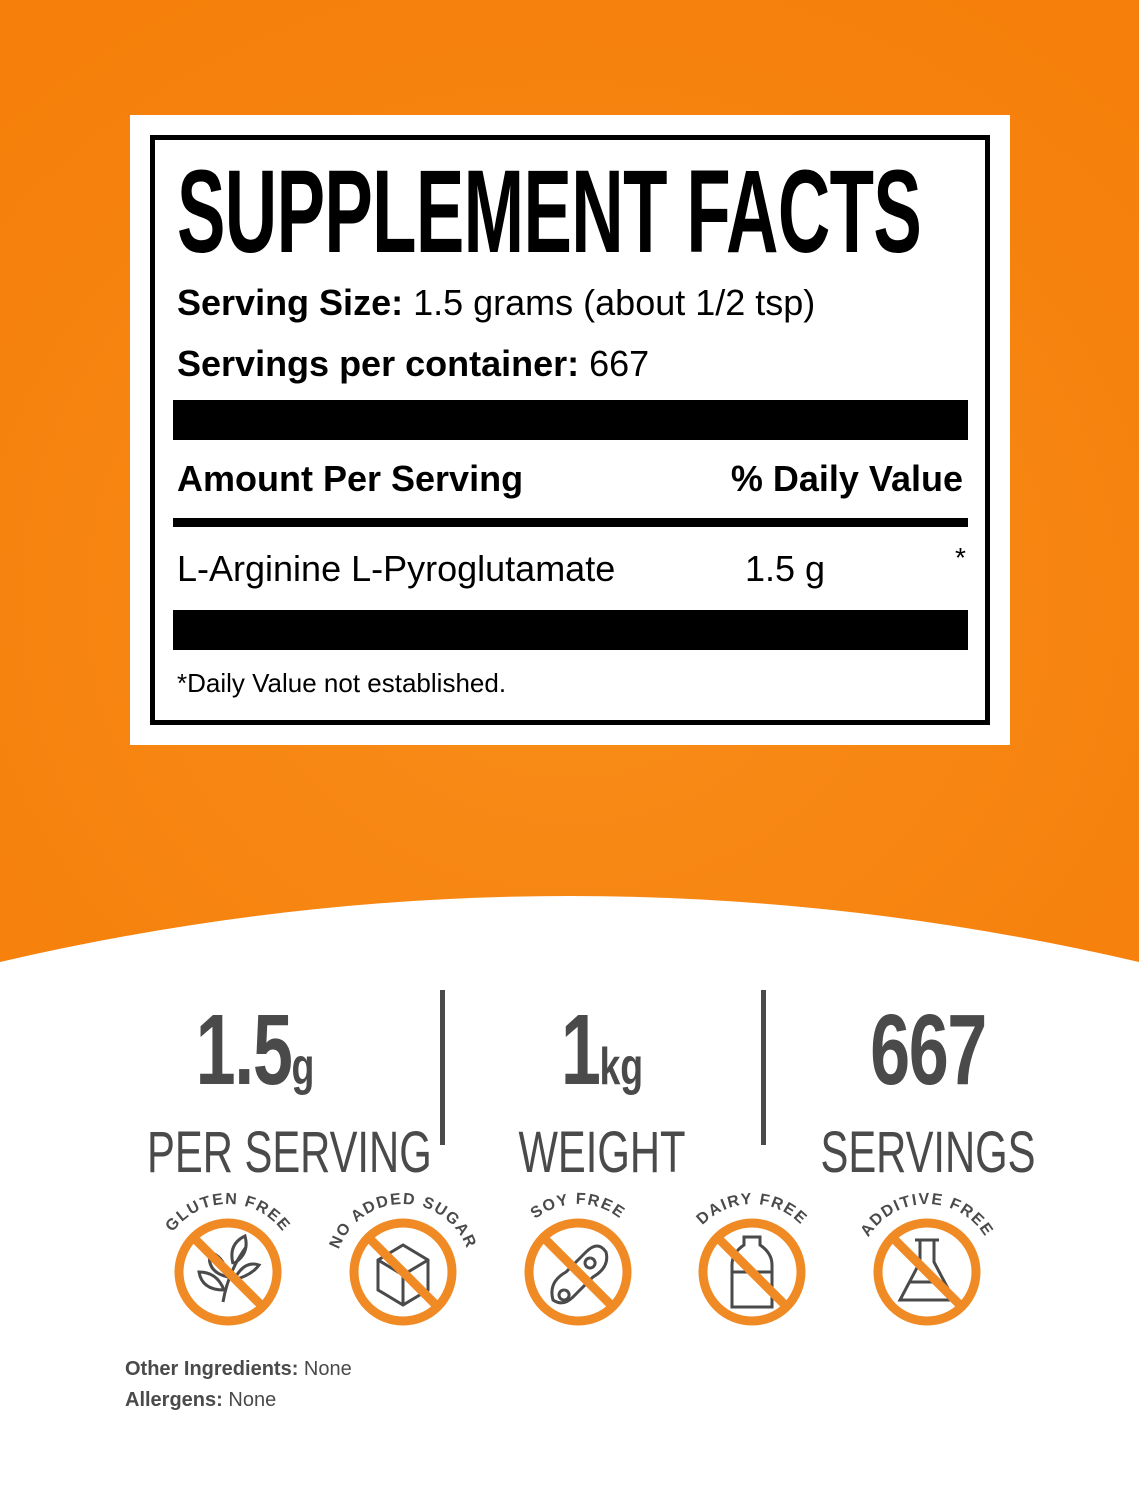 The image size is (1139, 1500). I want to click on badge-soy-free: SOY FREE, so click(578, 1258).